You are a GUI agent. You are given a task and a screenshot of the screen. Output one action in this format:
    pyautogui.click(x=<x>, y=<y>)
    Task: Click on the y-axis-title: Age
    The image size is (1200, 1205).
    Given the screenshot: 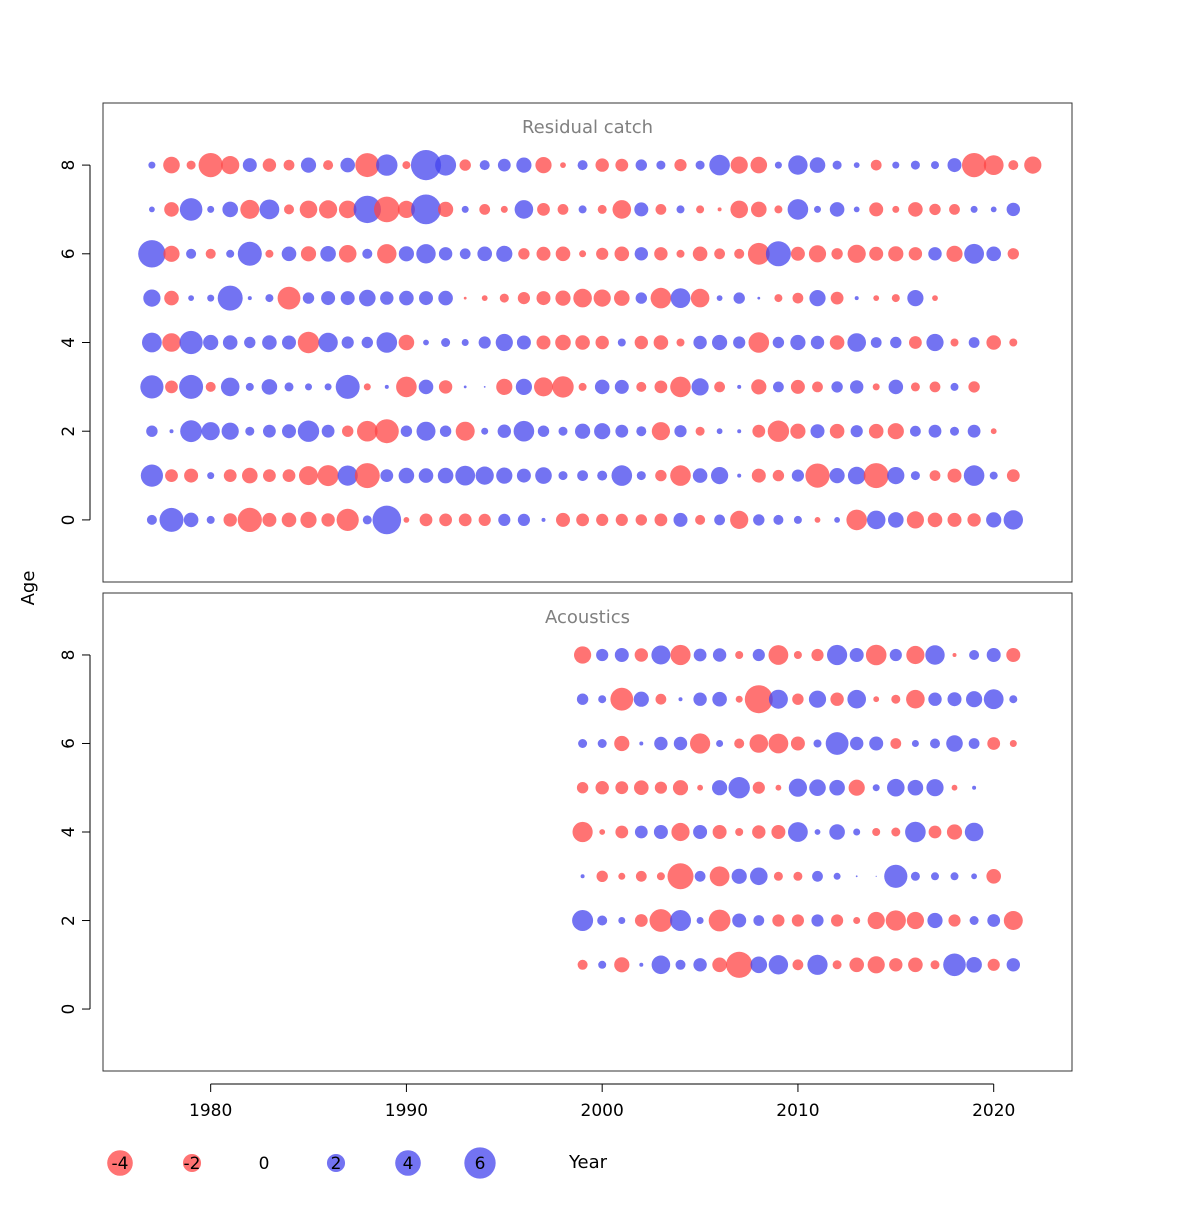 What is the action you would take?
    pyautogui.click(x=28, y=588)
    